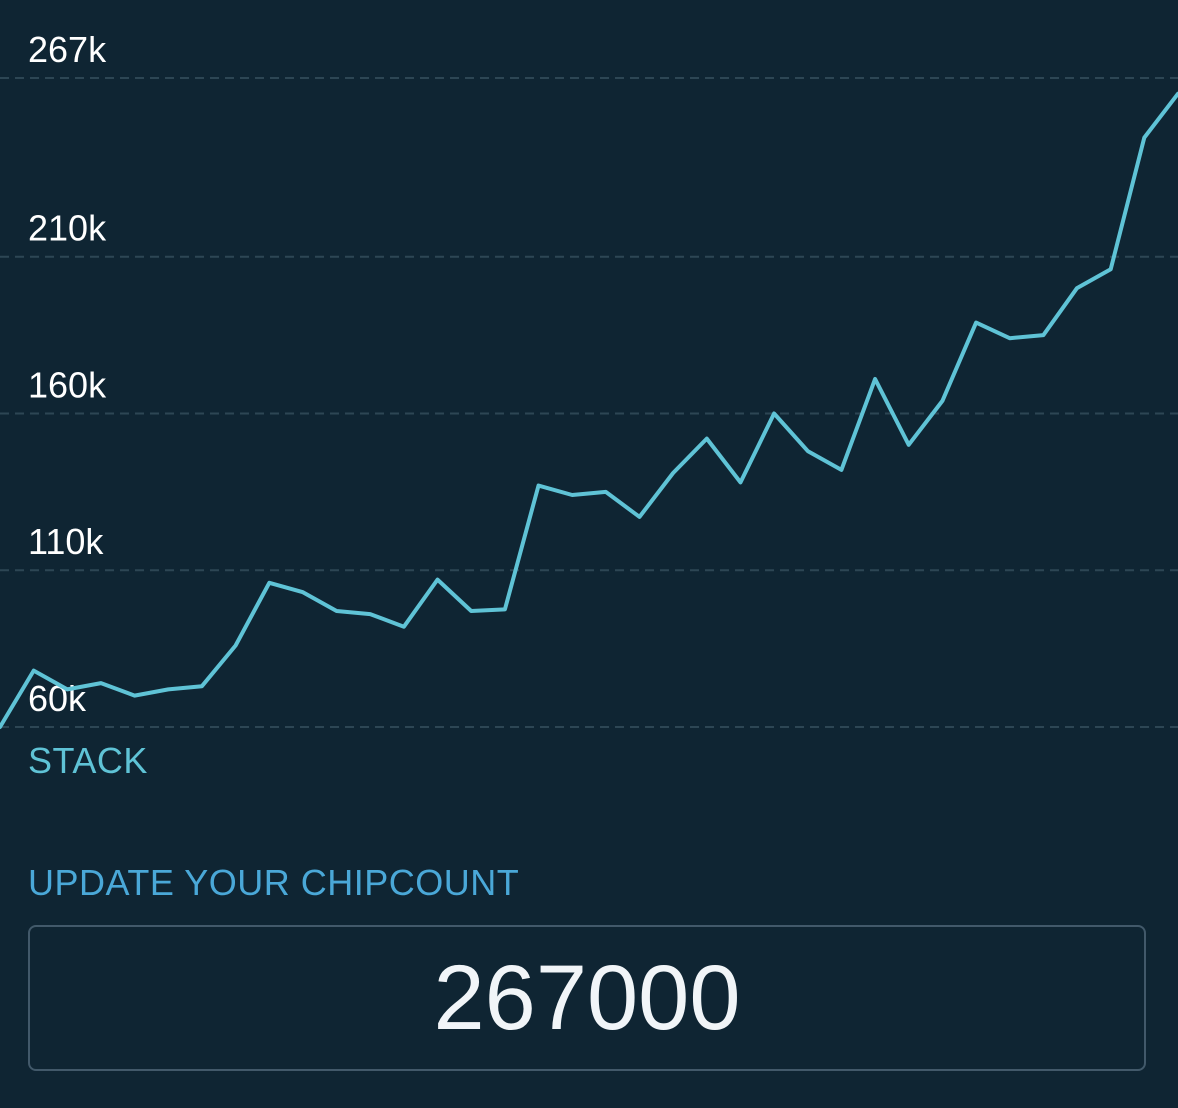 The image size is (1178, 1108). Describe the element at coordinates (66, 541) in the screenshot. I see `y-tick-label: 110k` at that location.